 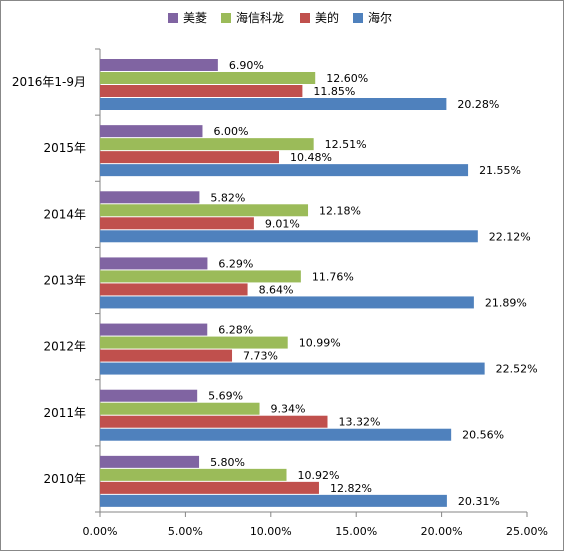 I want to click on data-label: 6.00%, so click(x=230, y=131).